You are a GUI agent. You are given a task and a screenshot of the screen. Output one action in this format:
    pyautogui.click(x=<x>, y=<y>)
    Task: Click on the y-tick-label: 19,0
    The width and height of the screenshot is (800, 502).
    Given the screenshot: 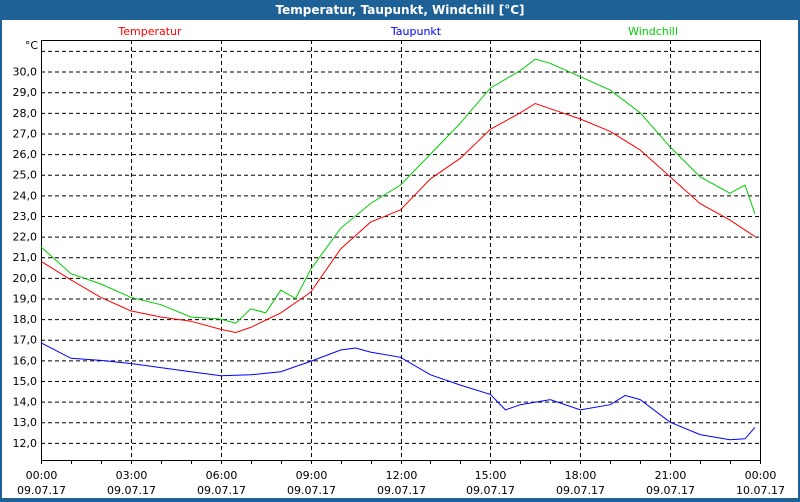 What is the action you would take?
    pyautogui.click(x=25, y=298)
    